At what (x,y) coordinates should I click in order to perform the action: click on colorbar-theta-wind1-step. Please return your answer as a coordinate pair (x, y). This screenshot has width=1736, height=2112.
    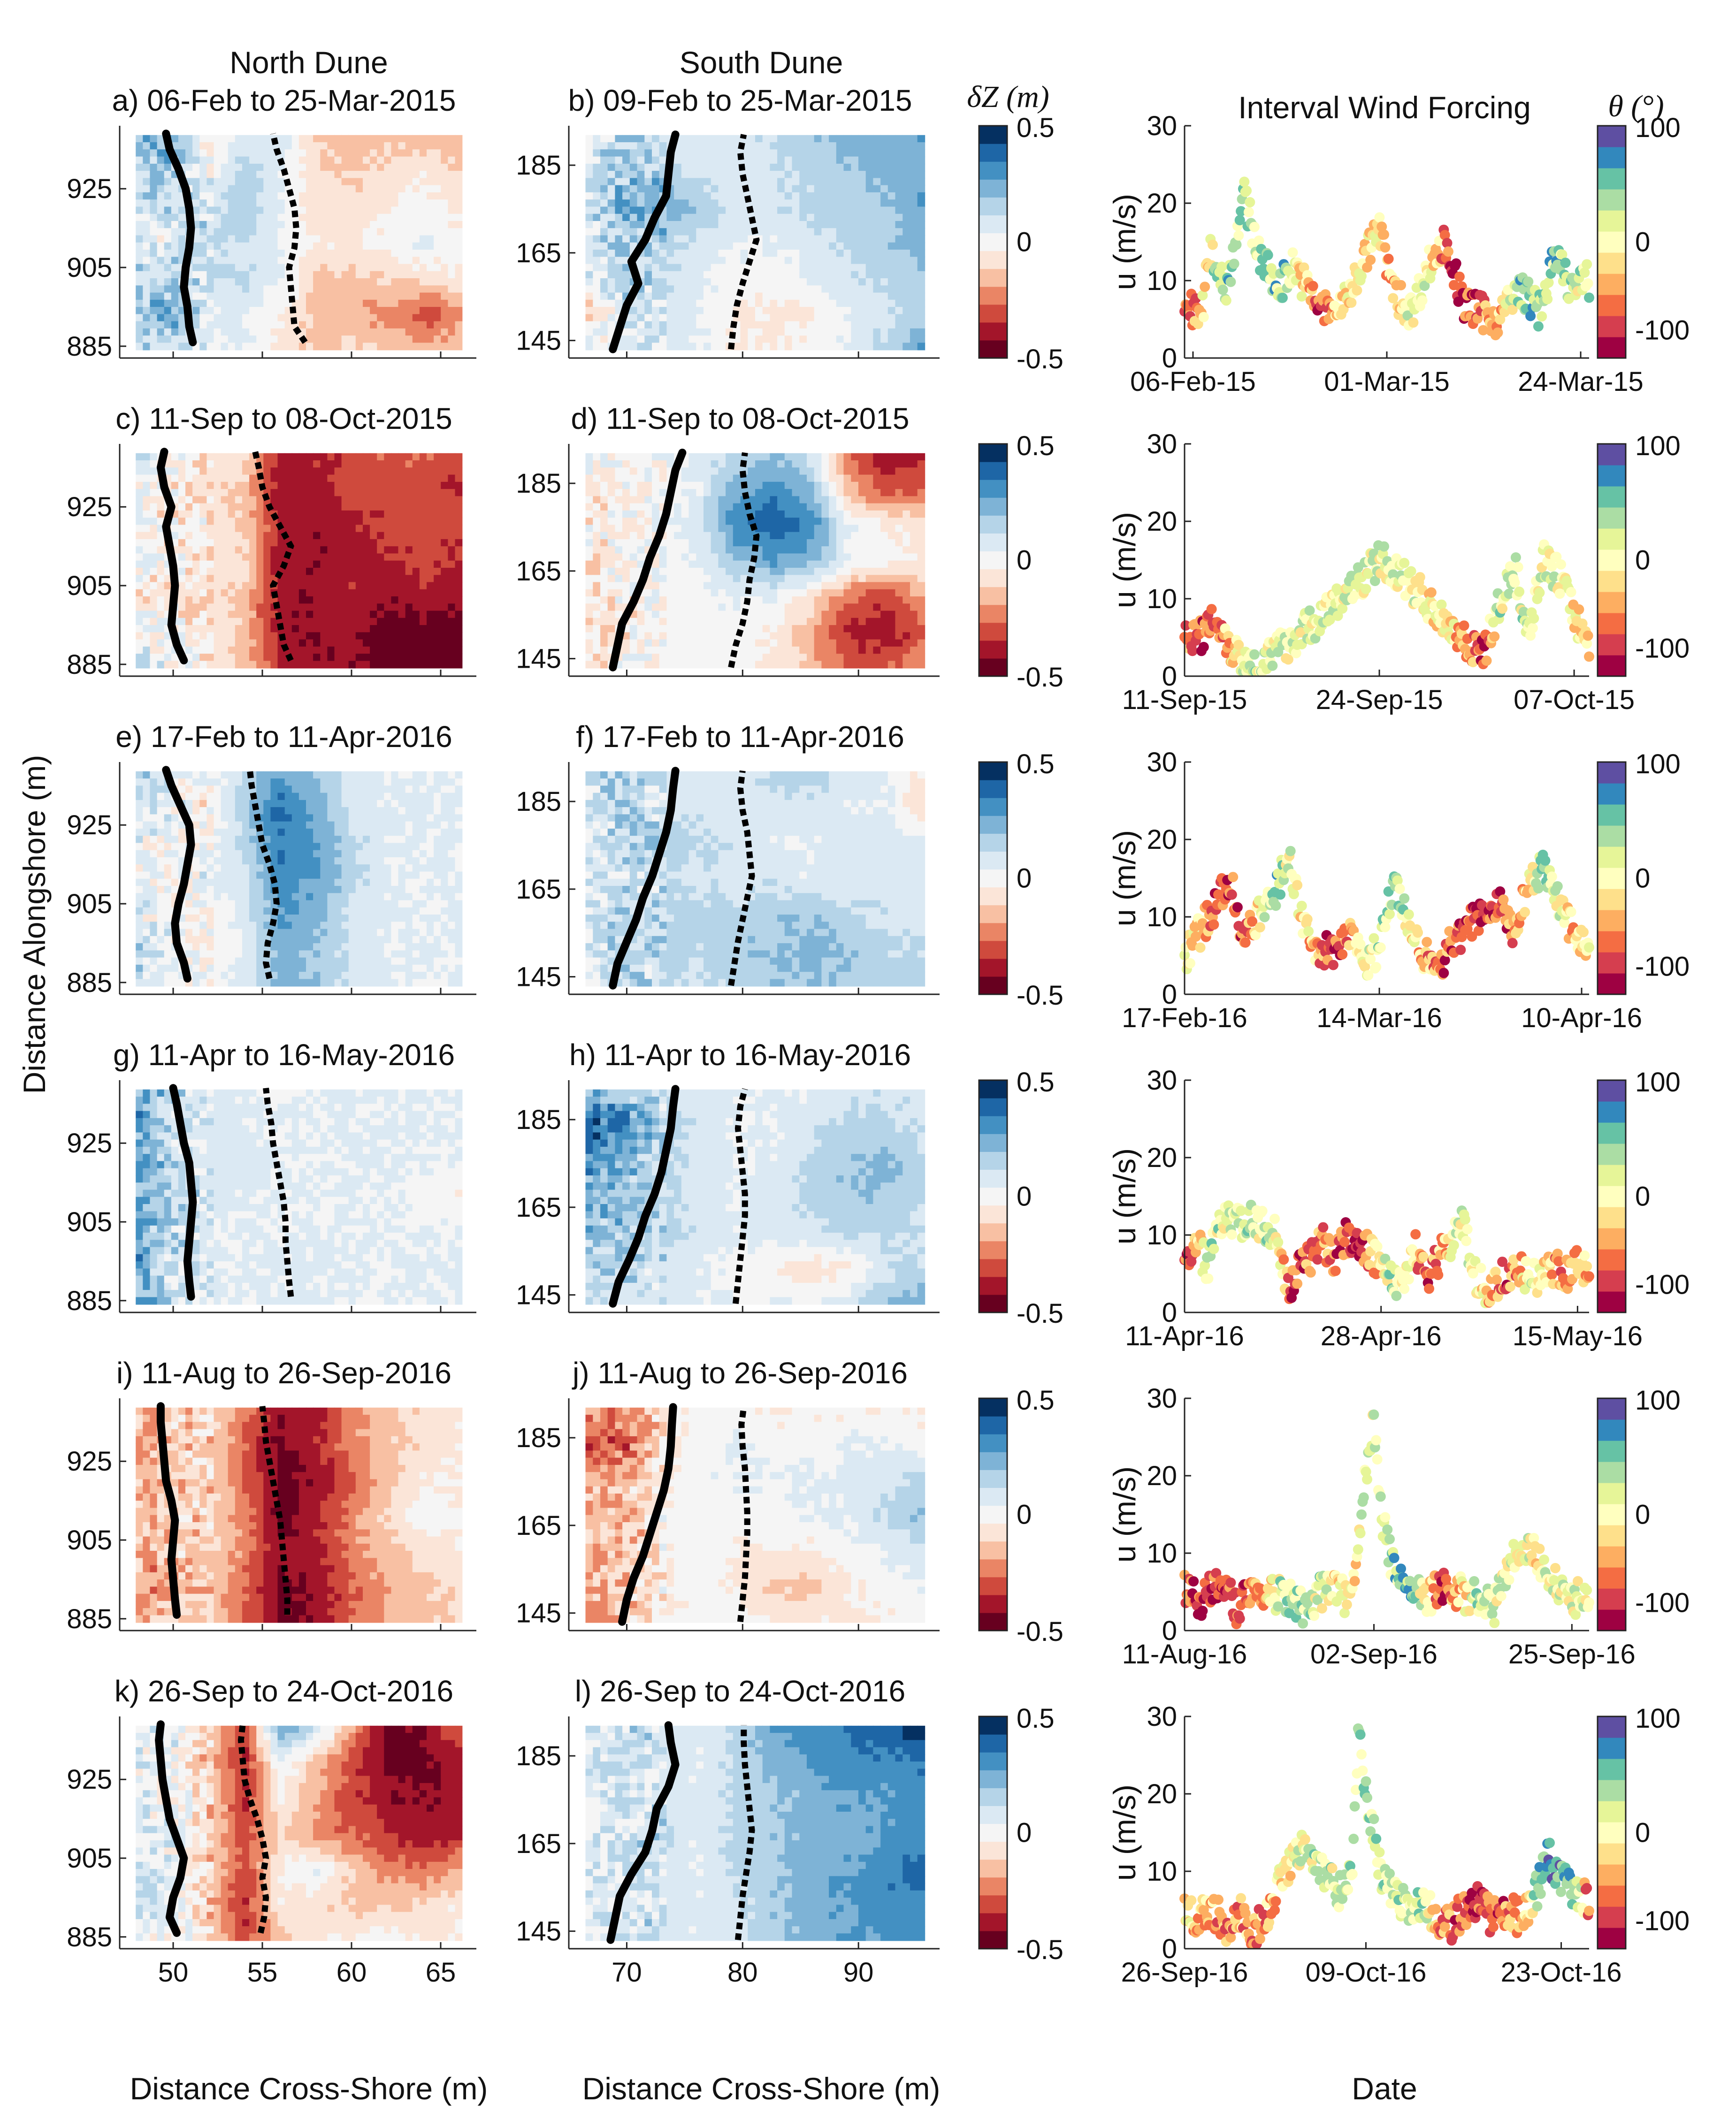
    Looking at the image, I should click on (1612, 305).